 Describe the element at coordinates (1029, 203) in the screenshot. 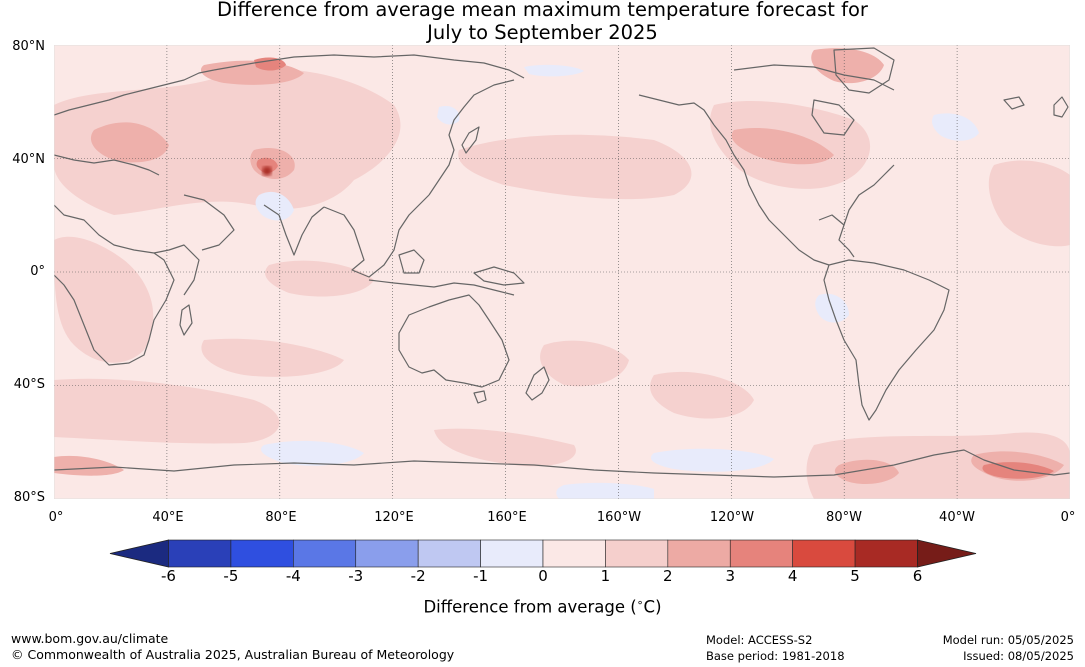

I see `anomaly-region-atlantic` at that location.